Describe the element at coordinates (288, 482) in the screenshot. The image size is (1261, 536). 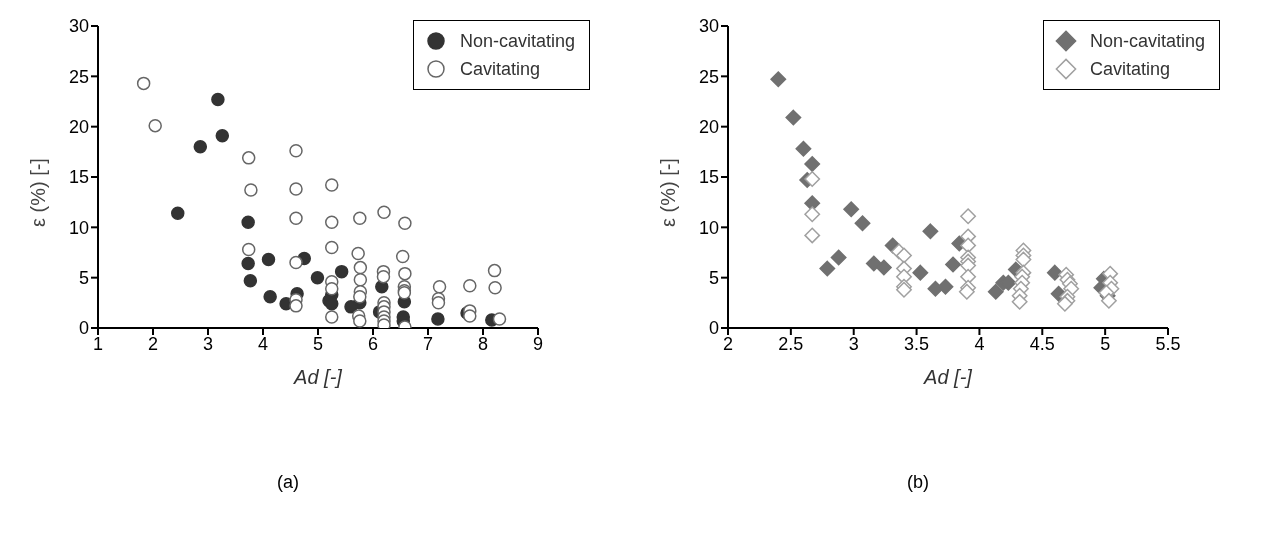
I see `text: (a)` at that location.